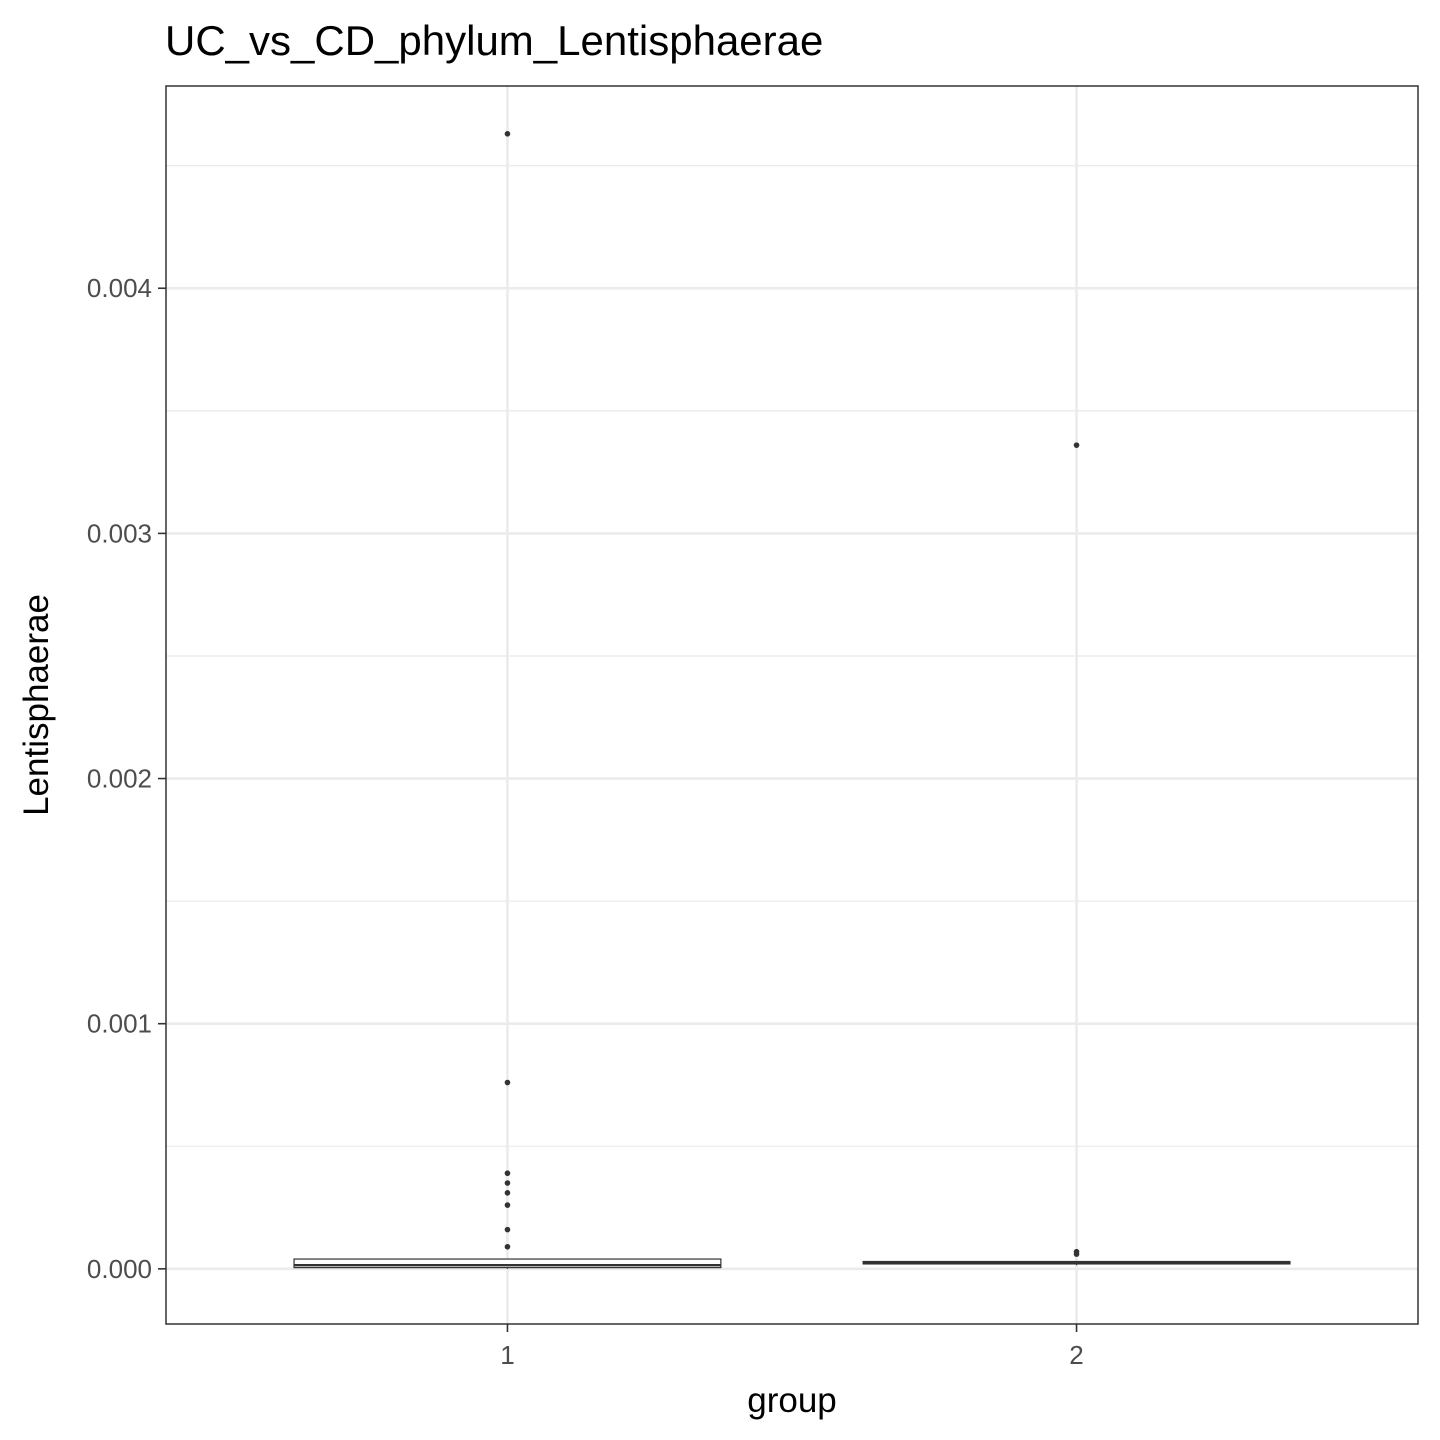  I want to click on y-tick-label: 0.002, so click(119, 779).